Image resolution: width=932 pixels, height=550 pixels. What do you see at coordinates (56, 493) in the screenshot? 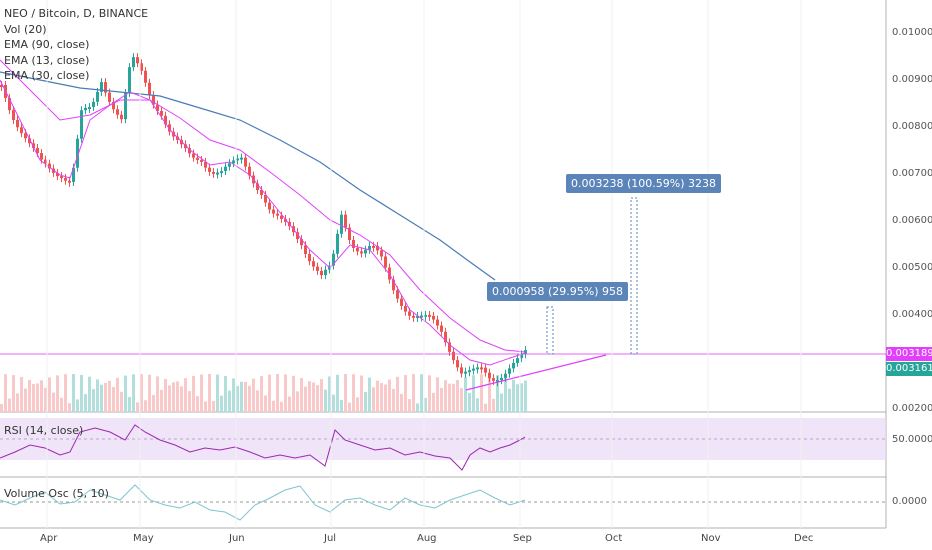
I see `vol-osc-label: Volume Osc (5, 10)` at bounding box center [56, 493].